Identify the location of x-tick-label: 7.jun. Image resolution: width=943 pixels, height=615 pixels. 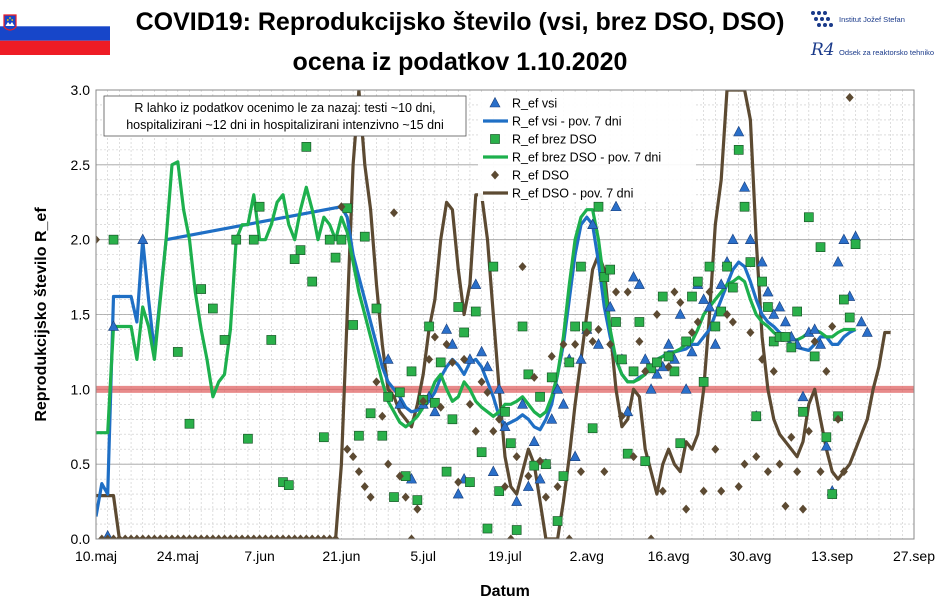
(259, 556).